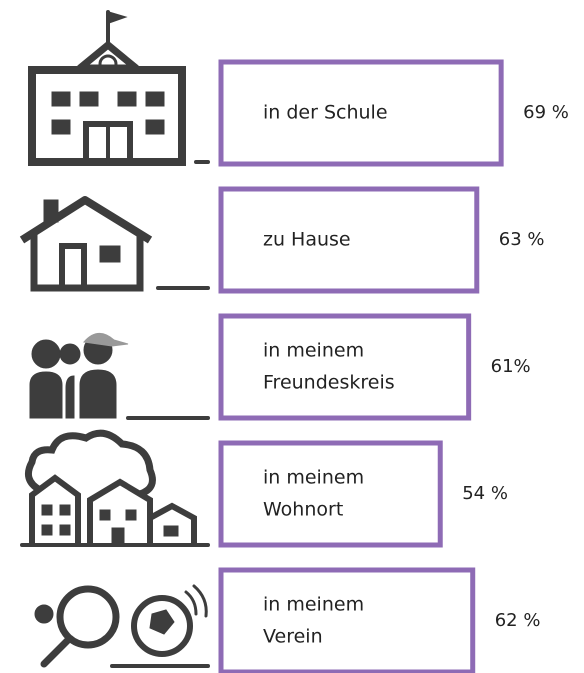  What do you see at coordinates (114, 244) in the screenshot?
I see `icon-house` at bounding box center [114, 244].